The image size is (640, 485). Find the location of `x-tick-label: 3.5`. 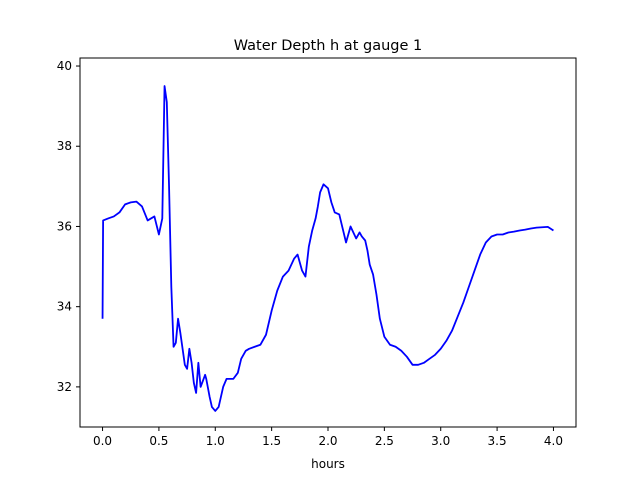

x-tick-label: 3.5 is located at coordinates (497, 441).